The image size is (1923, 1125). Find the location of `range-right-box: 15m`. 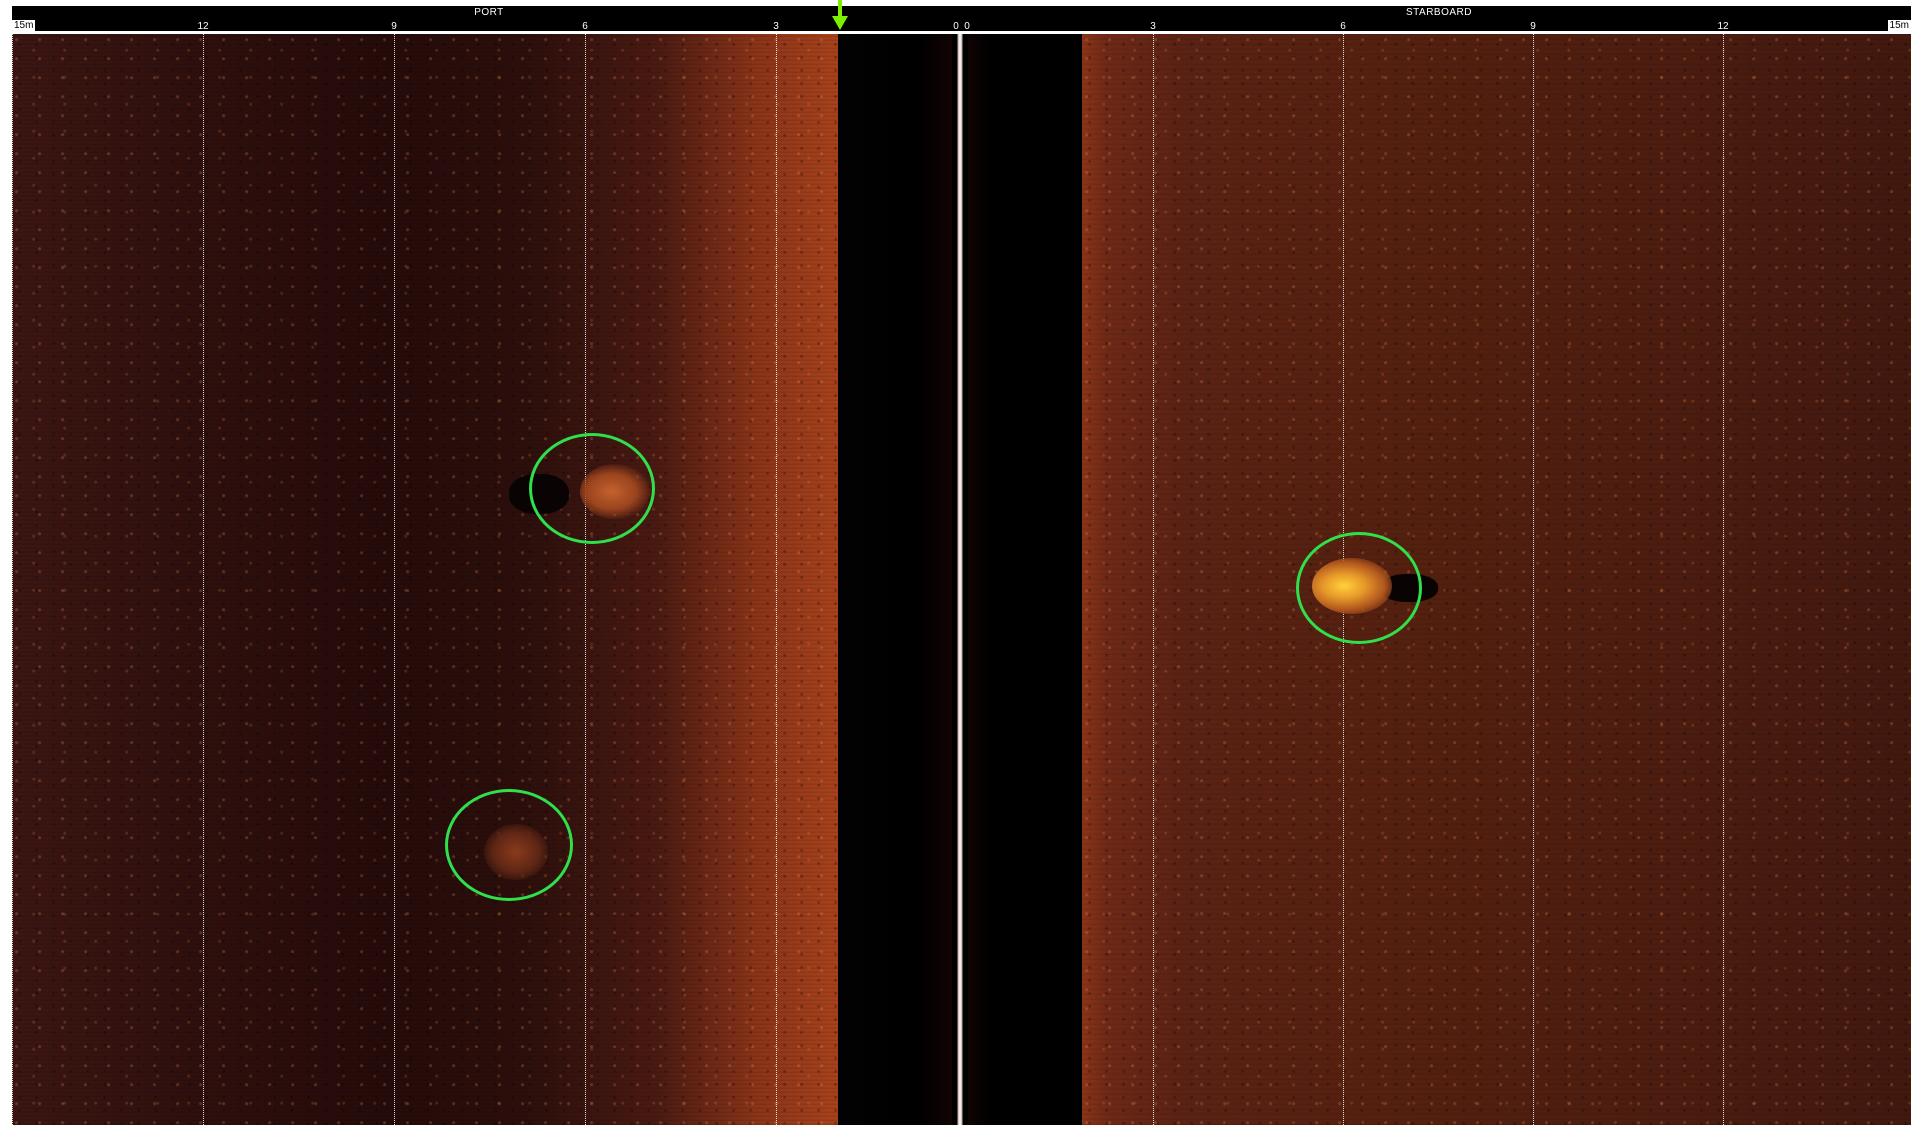

range-right-box: 15m is located at coordinates (1899, 26).